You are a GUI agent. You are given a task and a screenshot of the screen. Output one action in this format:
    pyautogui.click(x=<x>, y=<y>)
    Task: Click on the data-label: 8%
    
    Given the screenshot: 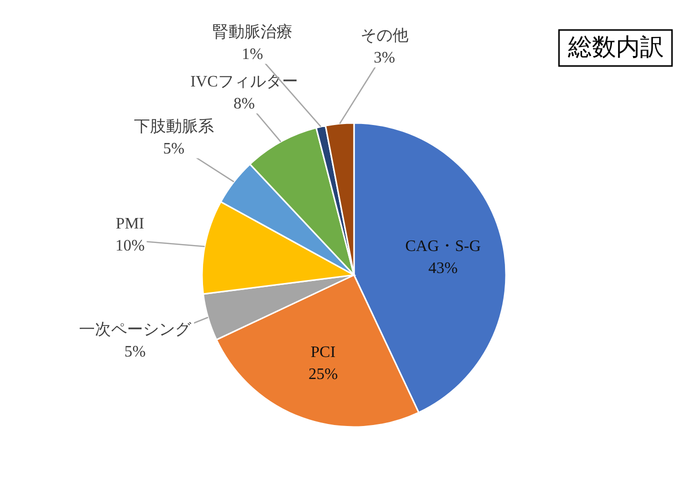 What is the action you would take?
    pyautogui.click(x=244, y=103)
    